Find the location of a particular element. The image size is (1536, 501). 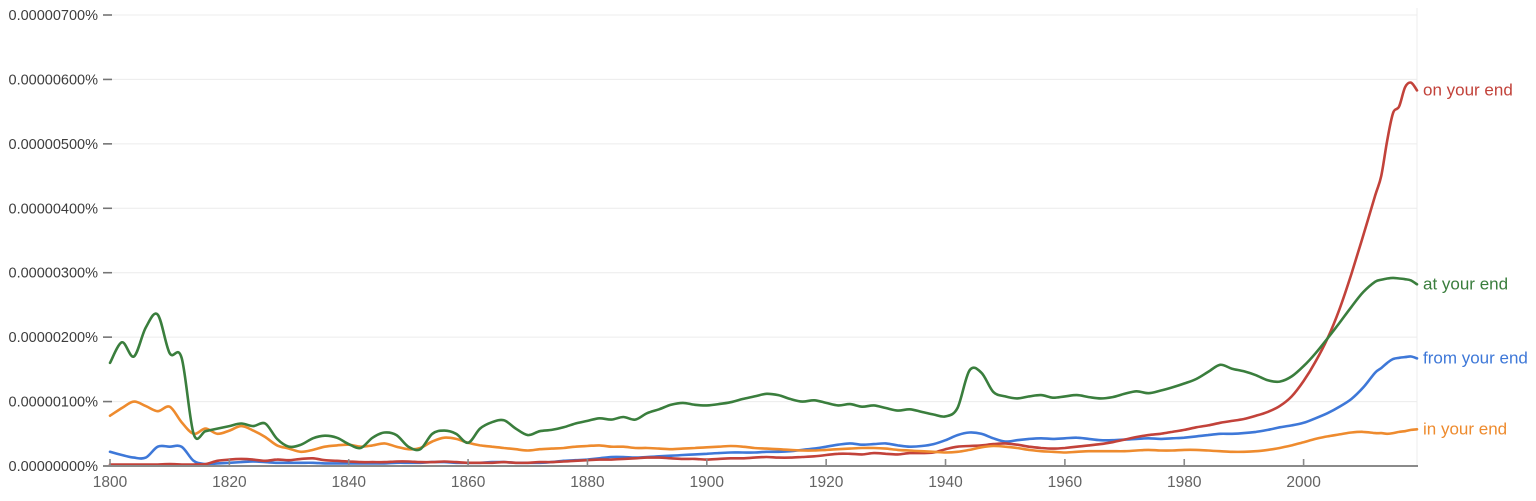

x-tick-label: 1860 is located at coordinates (468, 482).